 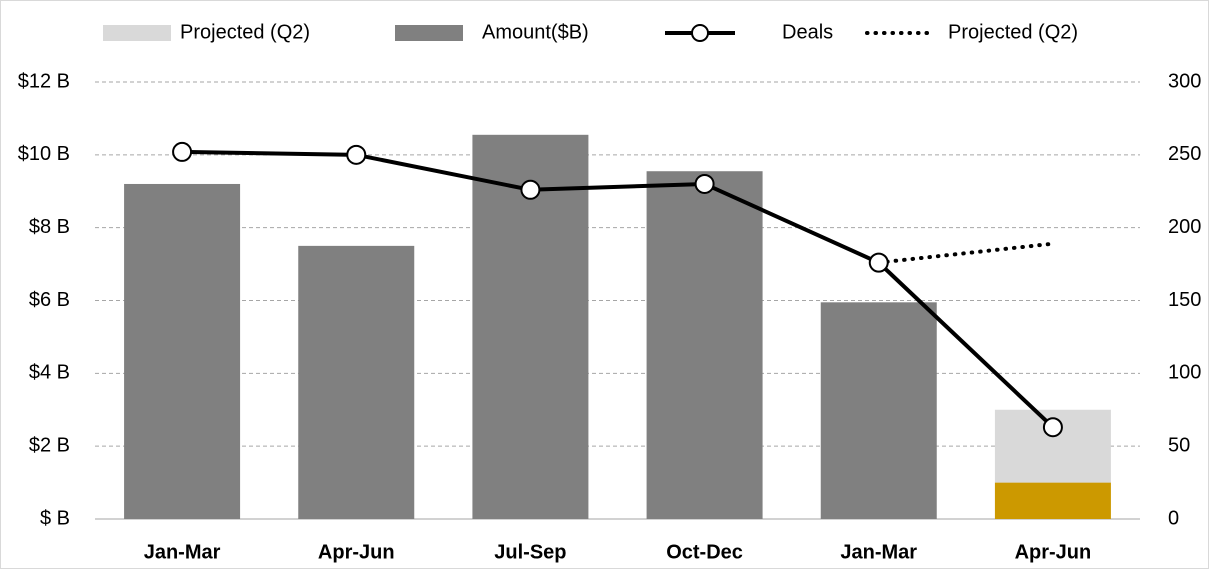 What do you see at coordinates (44, 81) in the screenshot?
I see `y-tick-label: $12 B` at bounding box center [44, 81].